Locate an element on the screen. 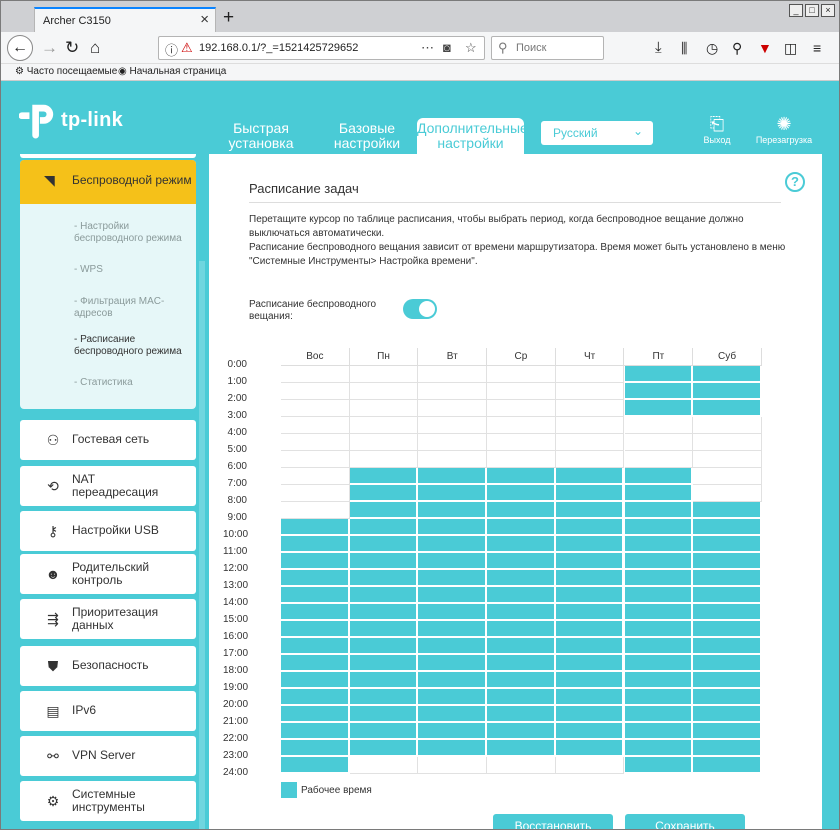  minimize-icon: _ is located at coordinates (796, 10).